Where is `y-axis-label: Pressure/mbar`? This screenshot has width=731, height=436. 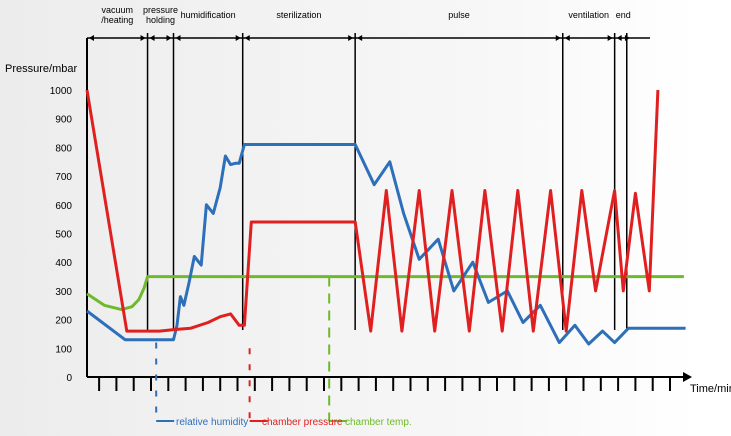 y-axis-label: Pressure/mbar is located at coordinates (41, 69).